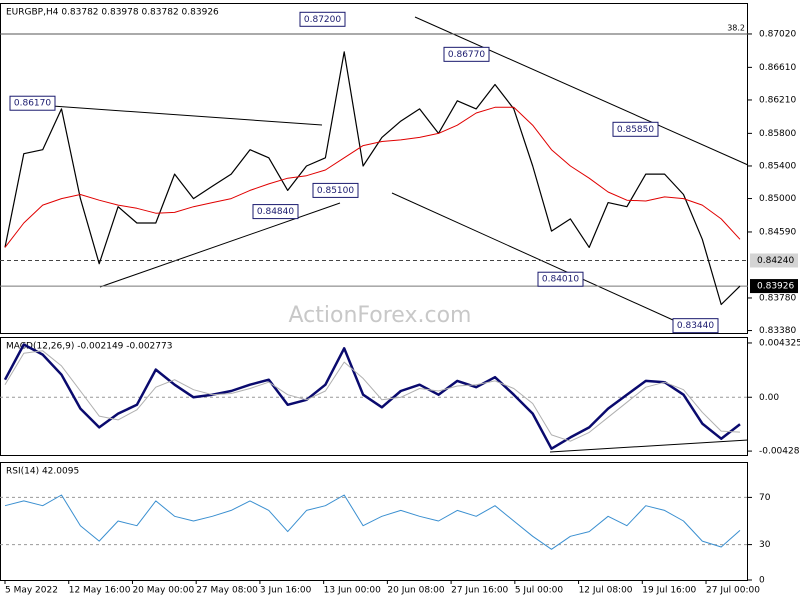 This screenshot has width=800, height=600. I want to click on y-tick-label: 0.85000, so click(777, 199).